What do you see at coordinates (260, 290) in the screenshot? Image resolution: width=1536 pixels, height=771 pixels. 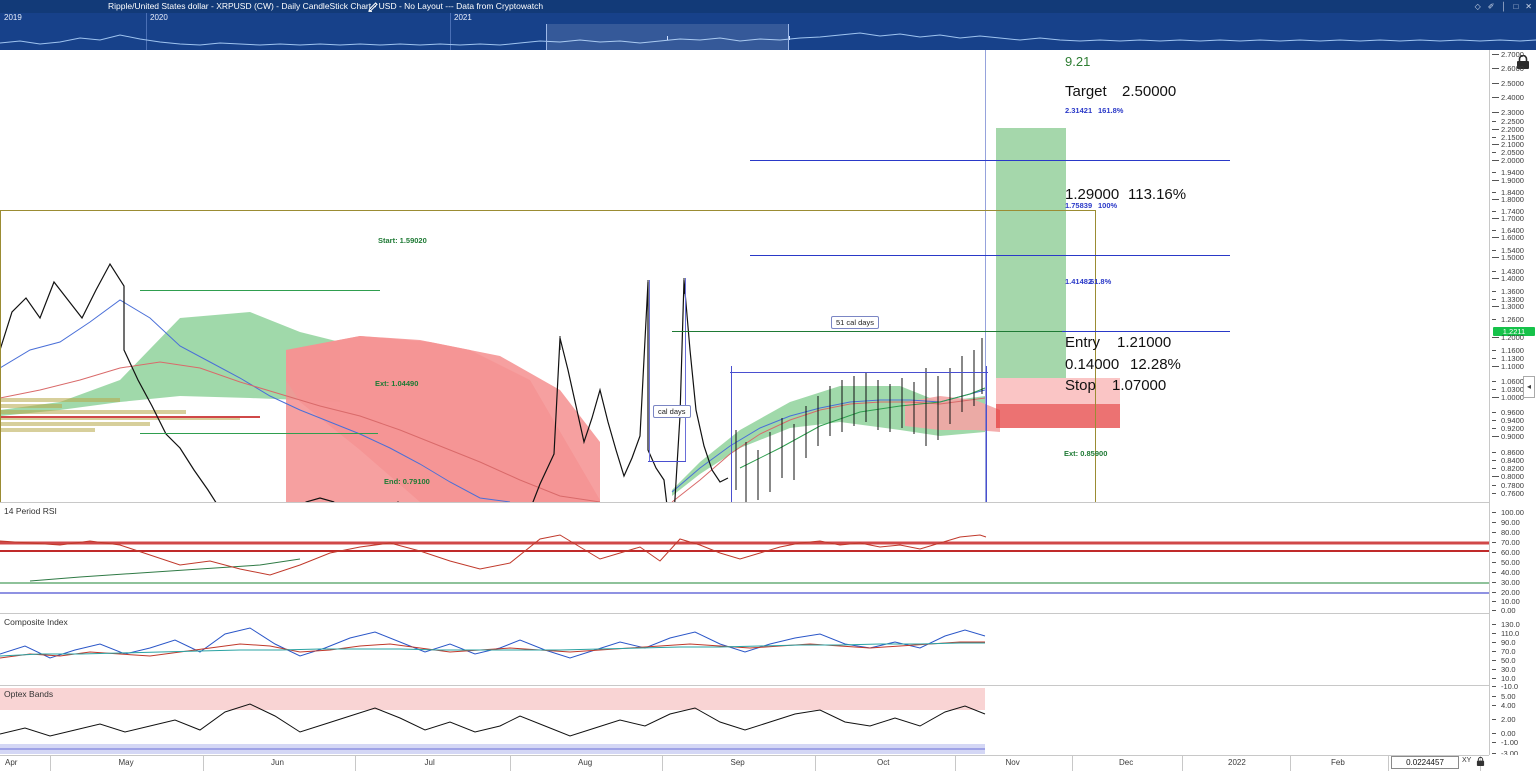 I see `ext-line-start` at bounding box center [260, 290].